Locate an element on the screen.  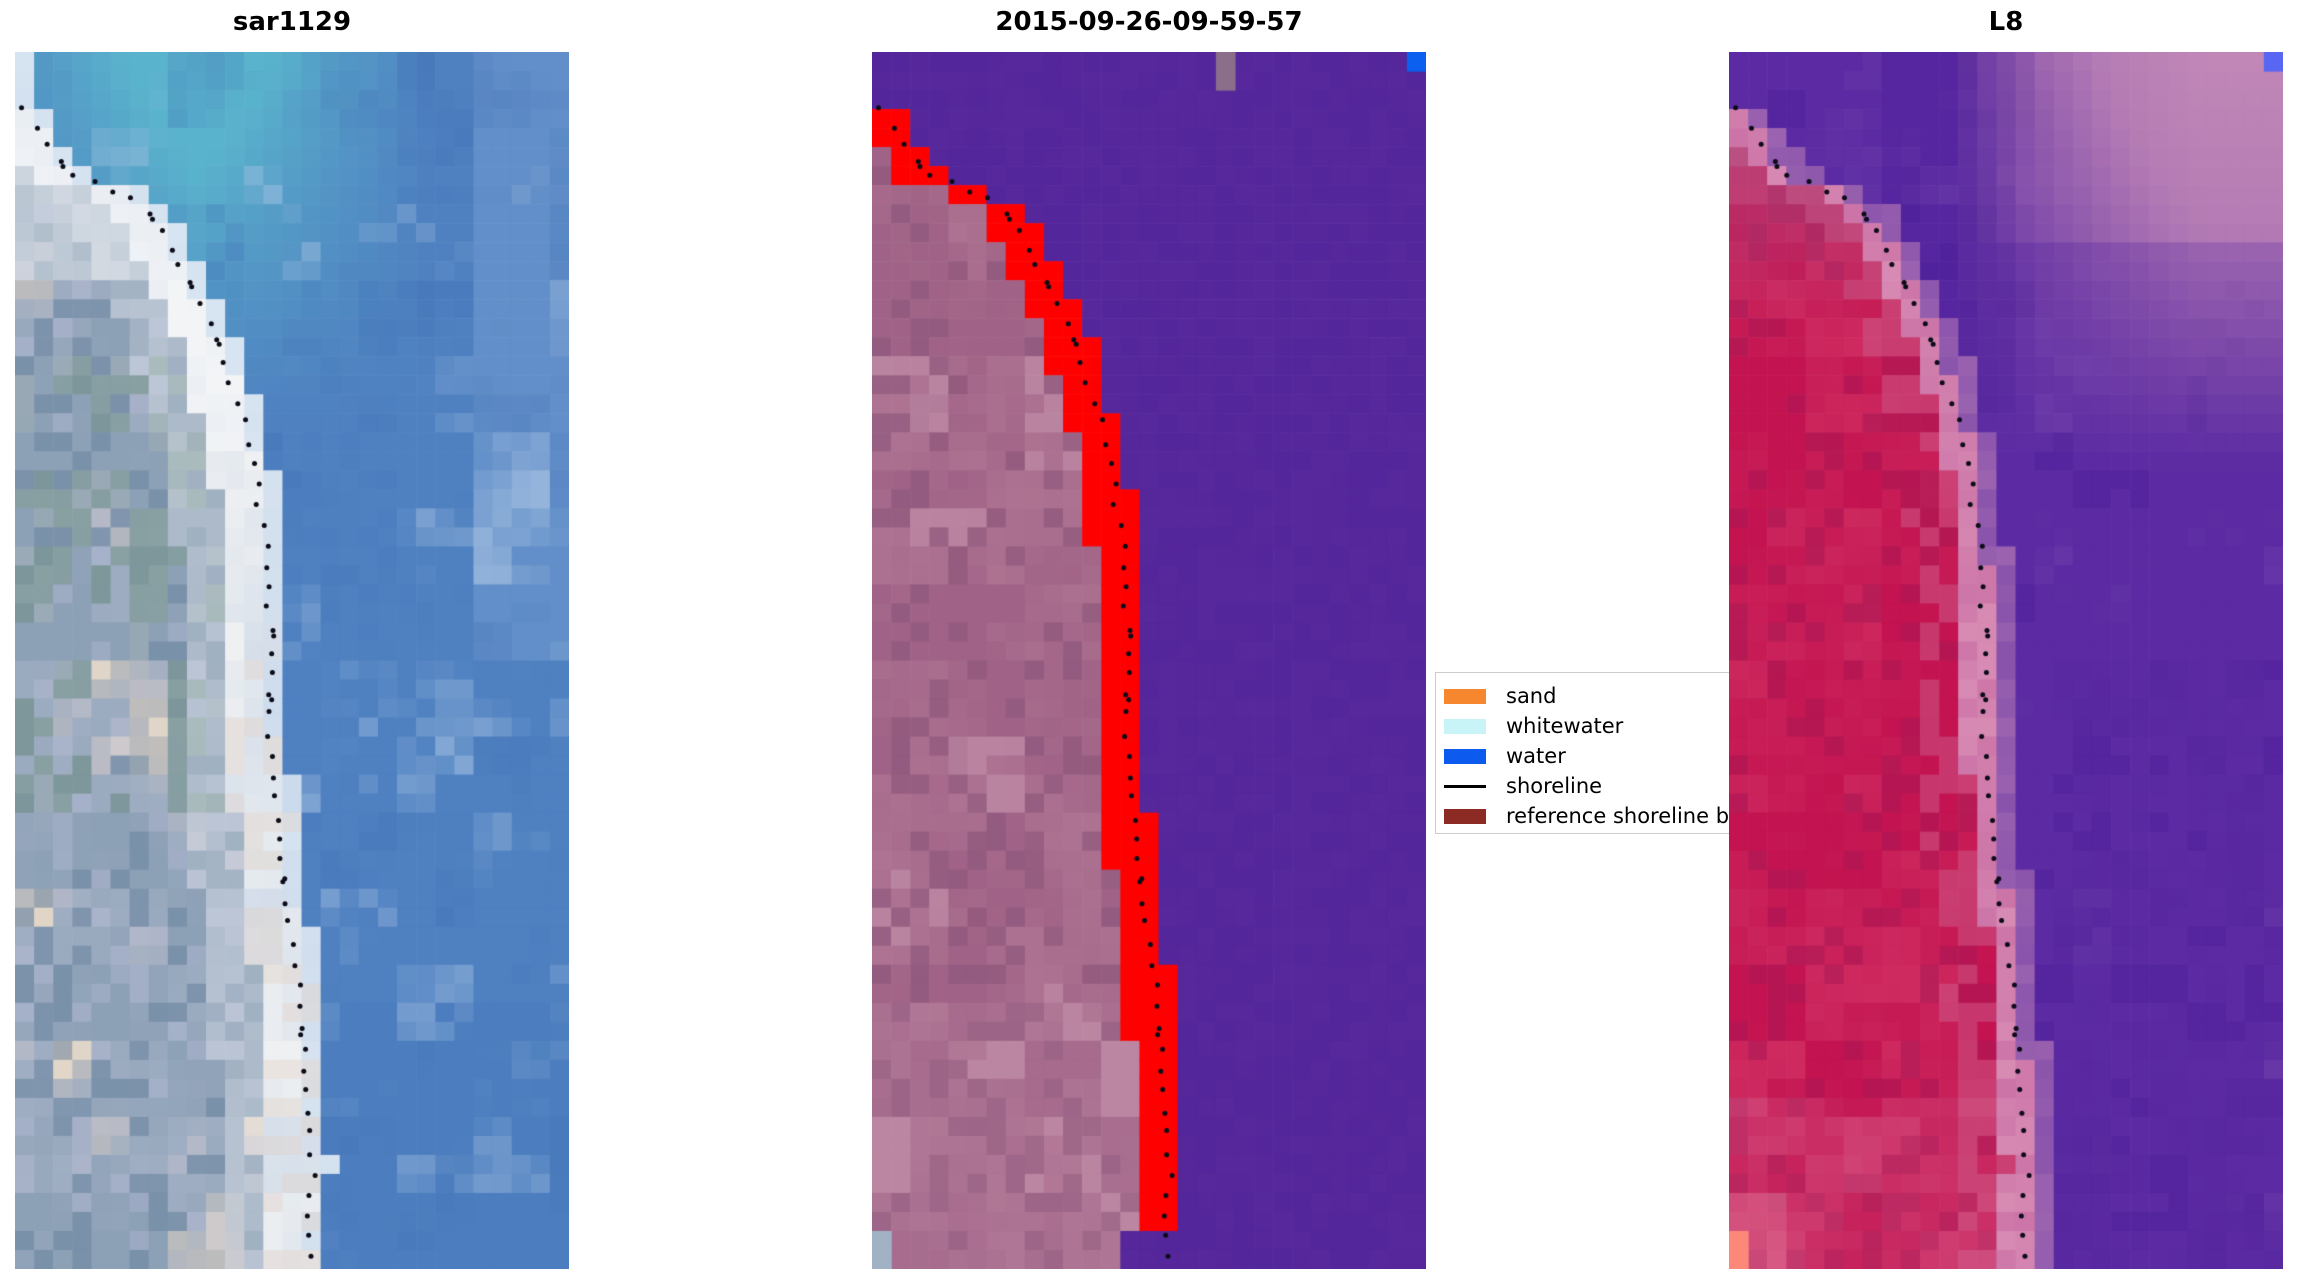
reference-shoreline-buffer-swatch is located at coordinates (1465, 816).